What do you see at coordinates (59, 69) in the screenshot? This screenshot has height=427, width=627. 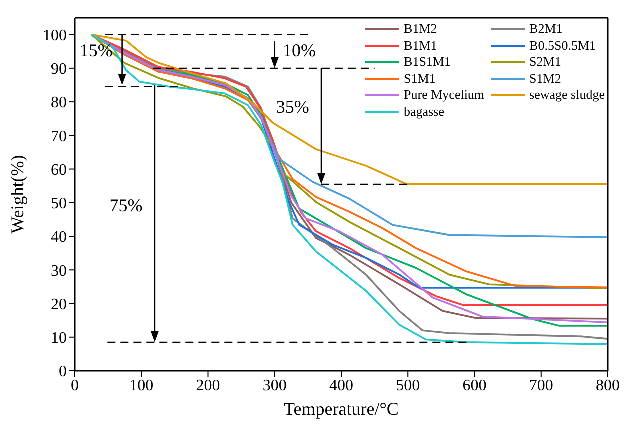 I see `y-tick-label: 90` at bounding box center [59, 69].